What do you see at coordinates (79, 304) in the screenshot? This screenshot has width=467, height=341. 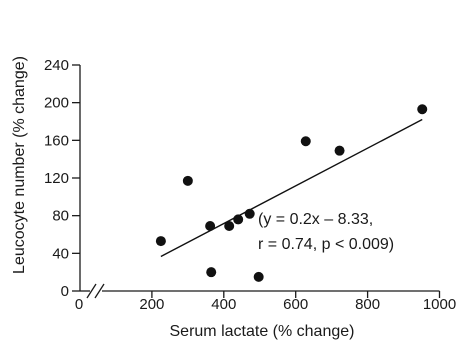 I see `x-tick-label: 0` at bounding box center [79, 304].